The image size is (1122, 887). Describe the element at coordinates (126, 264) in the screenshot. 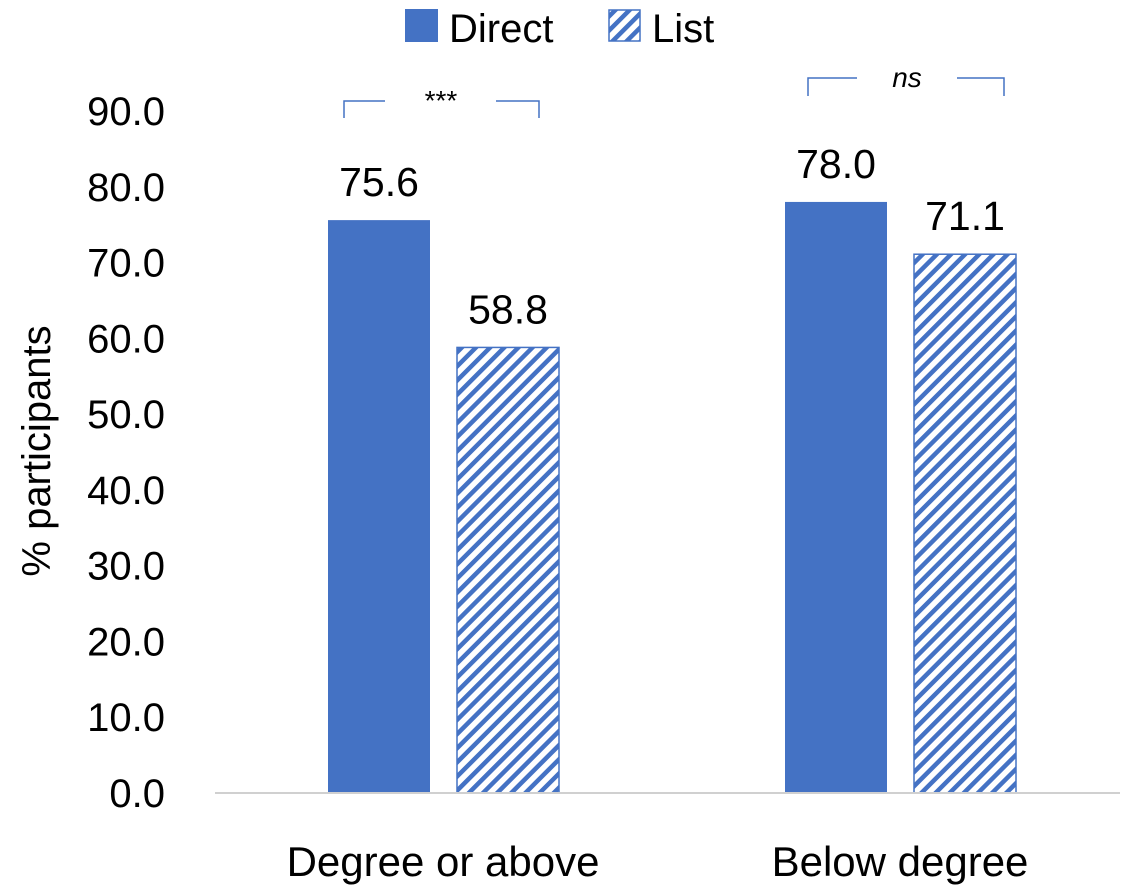

I see `y-tick-label: 70.0` at that location.